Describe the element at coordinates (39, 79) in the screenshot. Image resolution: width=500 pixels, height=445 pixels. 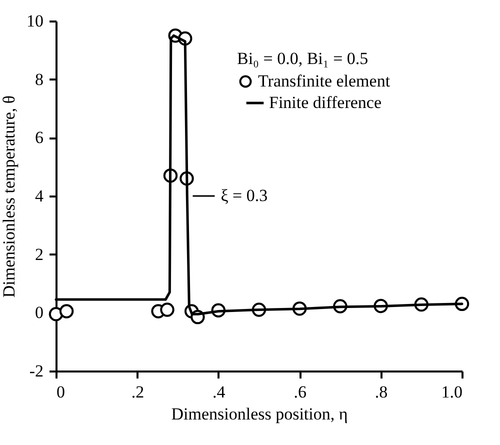
I see `y-tick-label: 8` at that location.